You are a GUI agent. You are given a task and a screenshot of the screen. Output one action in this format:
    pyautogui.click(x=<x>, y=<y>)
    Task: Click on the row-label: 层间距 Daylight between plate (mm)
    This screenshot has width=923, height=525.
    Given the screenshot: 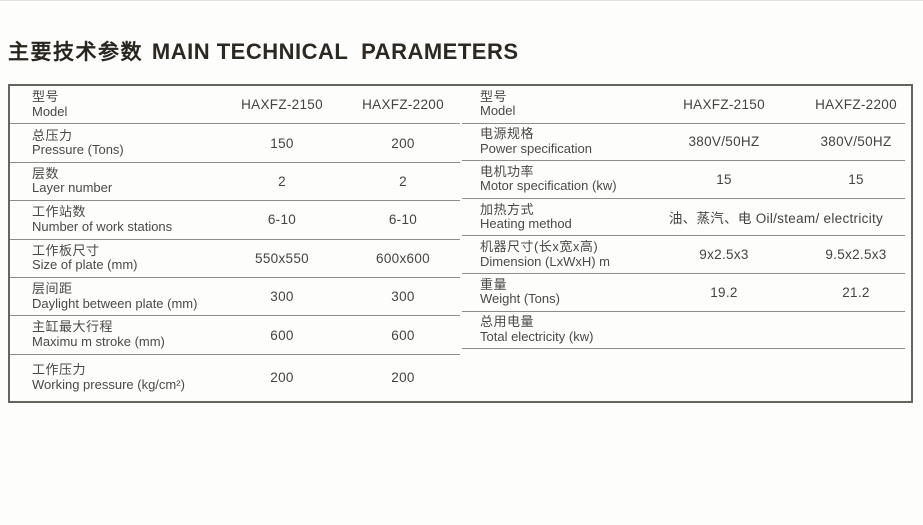 What is the action you would take?
    pyautogui.click(x=115, y=296)
    